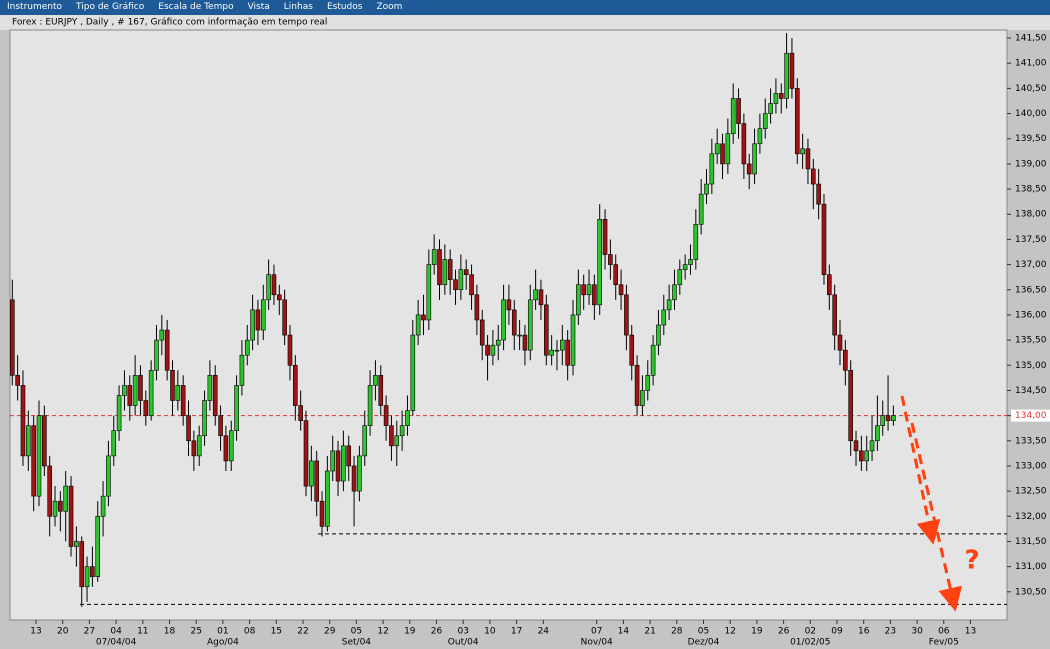 The height and width of the screenshot is (649, 1050). I want to click on x-tick-label: 25, so click(195, 632).